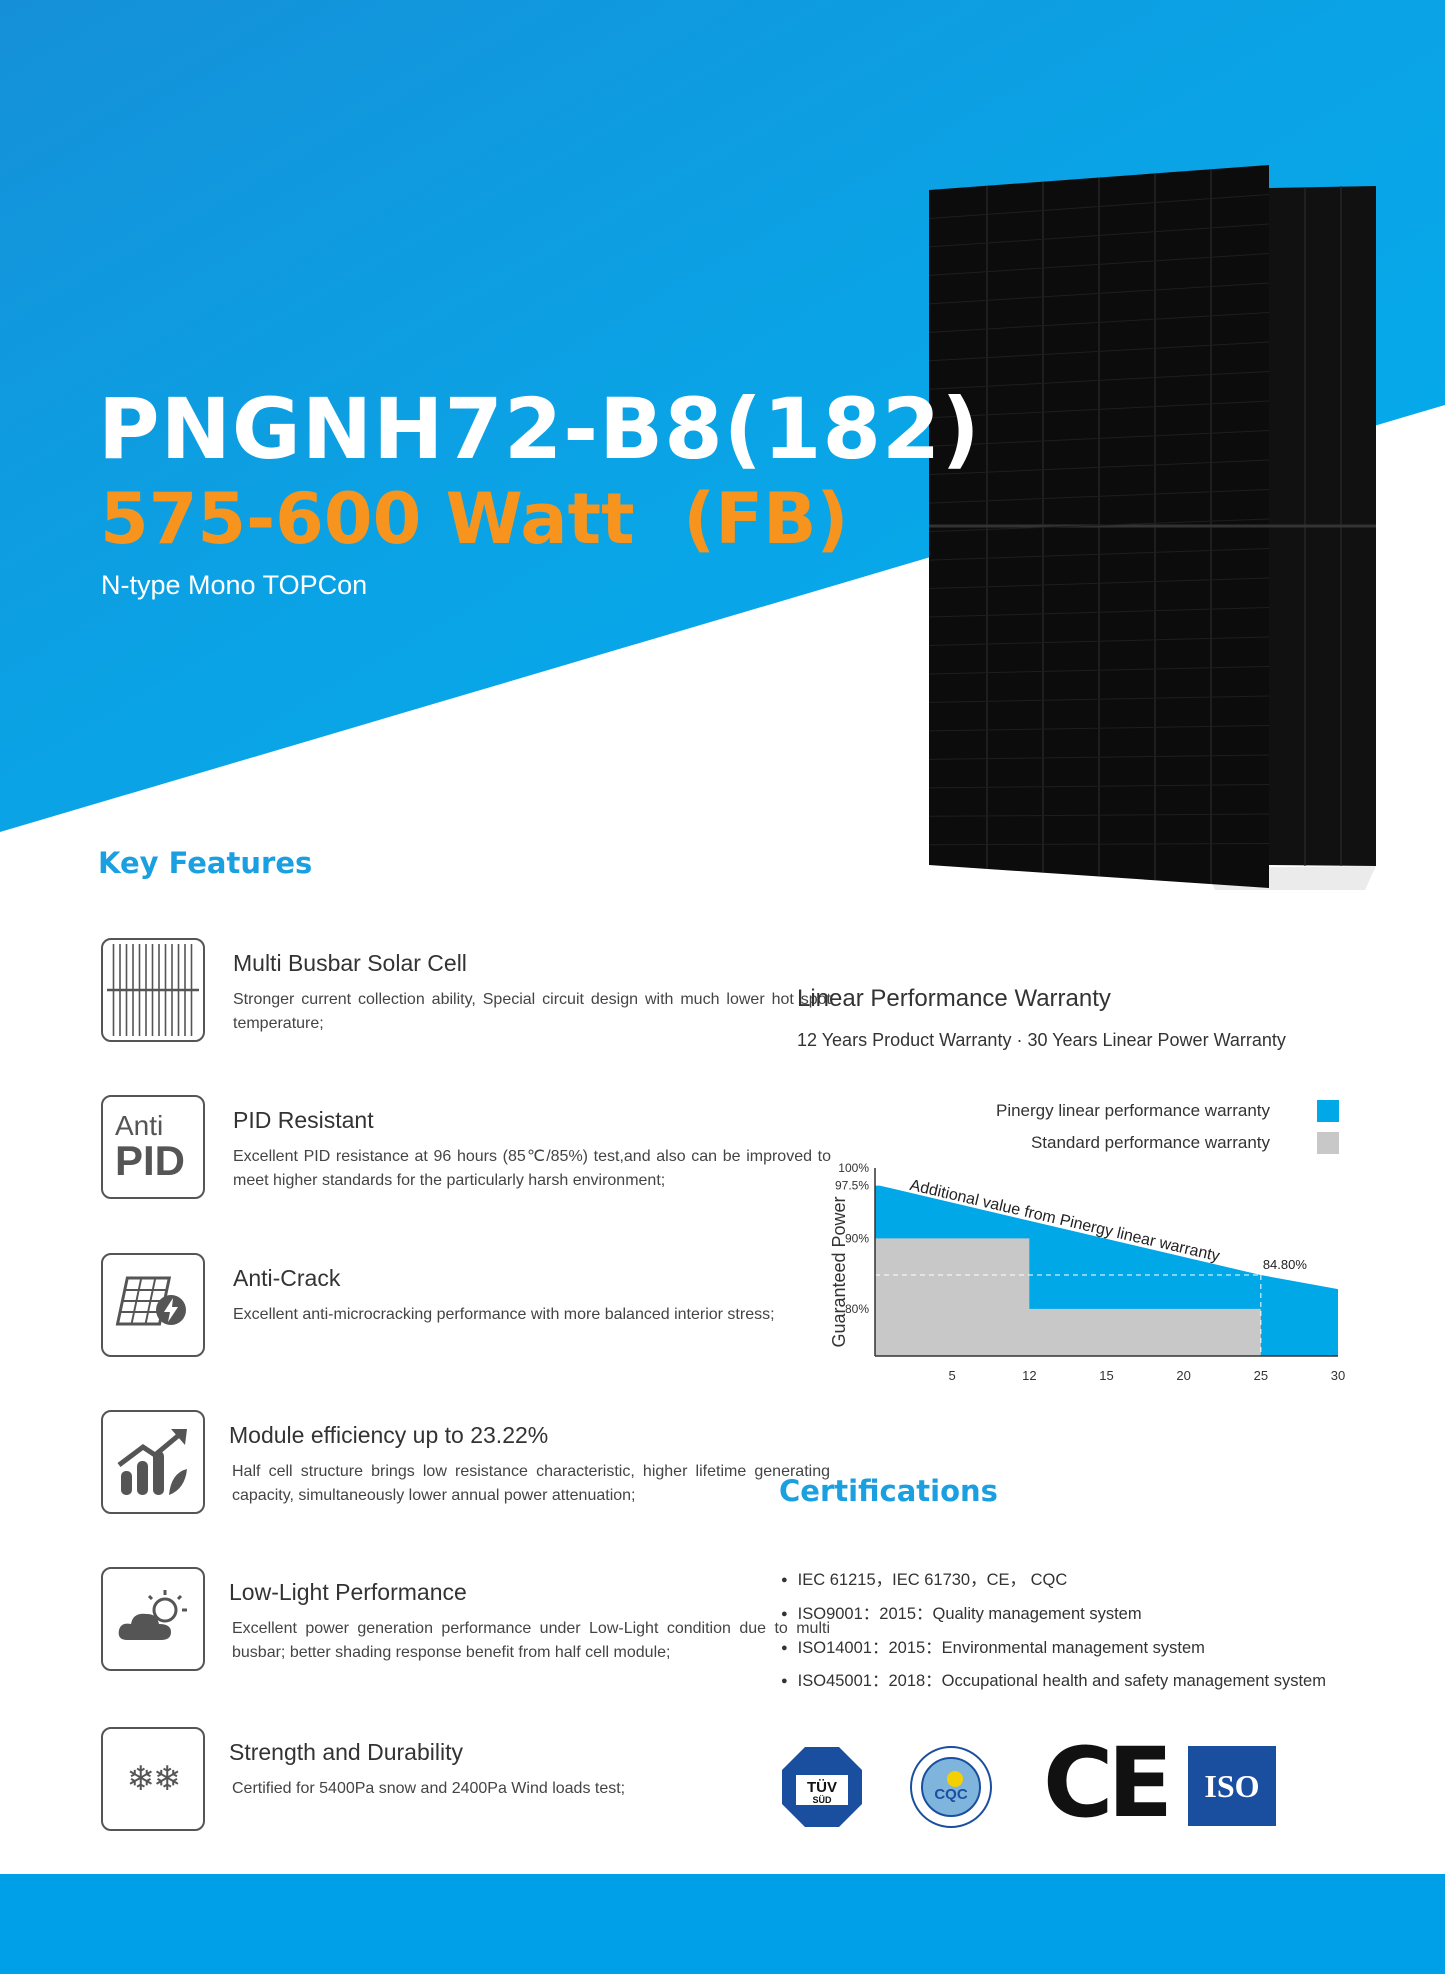  Describe the element at coordinates (1338, 1375) in the screenshot. I see `x-tick-label: 30` at that location.